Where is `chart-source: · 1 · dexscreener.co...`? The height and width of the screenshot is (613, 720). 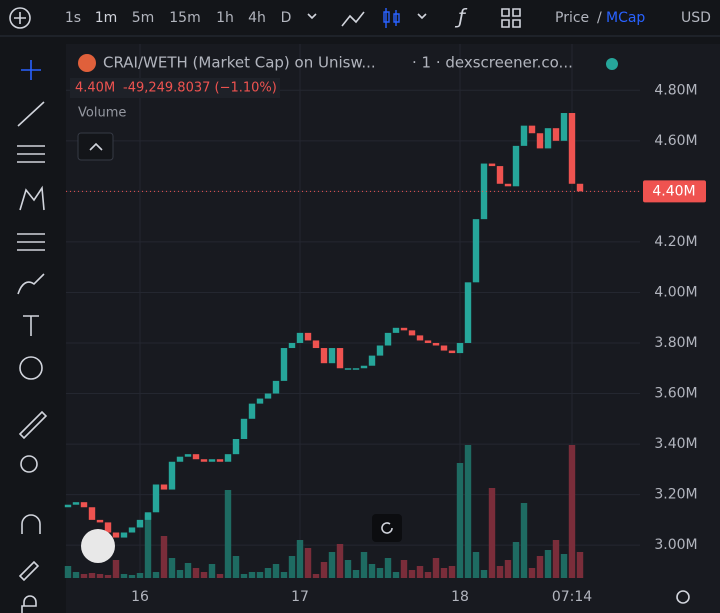
chart-source: · 1 · dexscreener.co... is located at coordinates (492, 63).